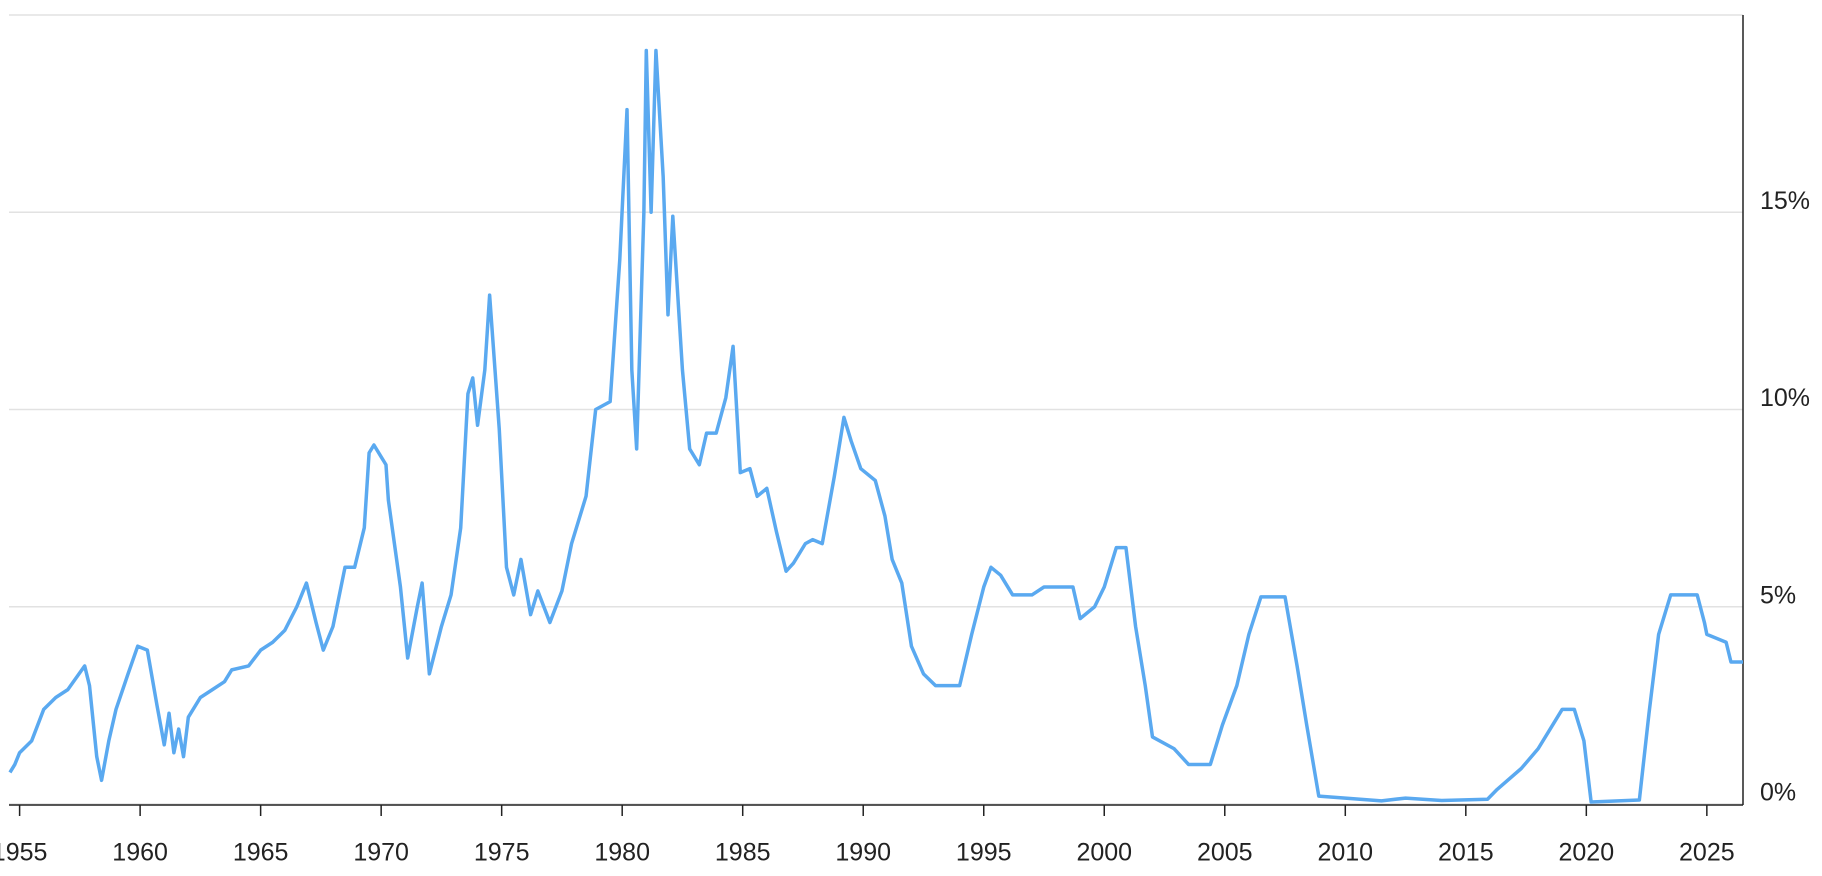 This screenshot has width=1822, height=876. I want to click on x-tick-label: 1965, so click(261, 853).